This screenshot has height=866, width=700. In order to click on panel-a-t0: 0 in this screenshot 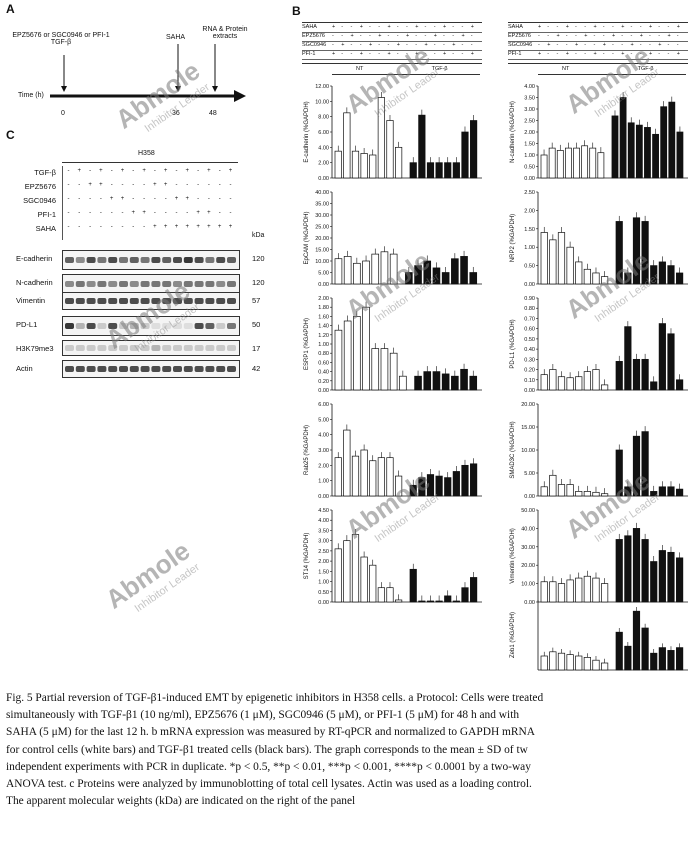, I will do `click(63, 113)`.